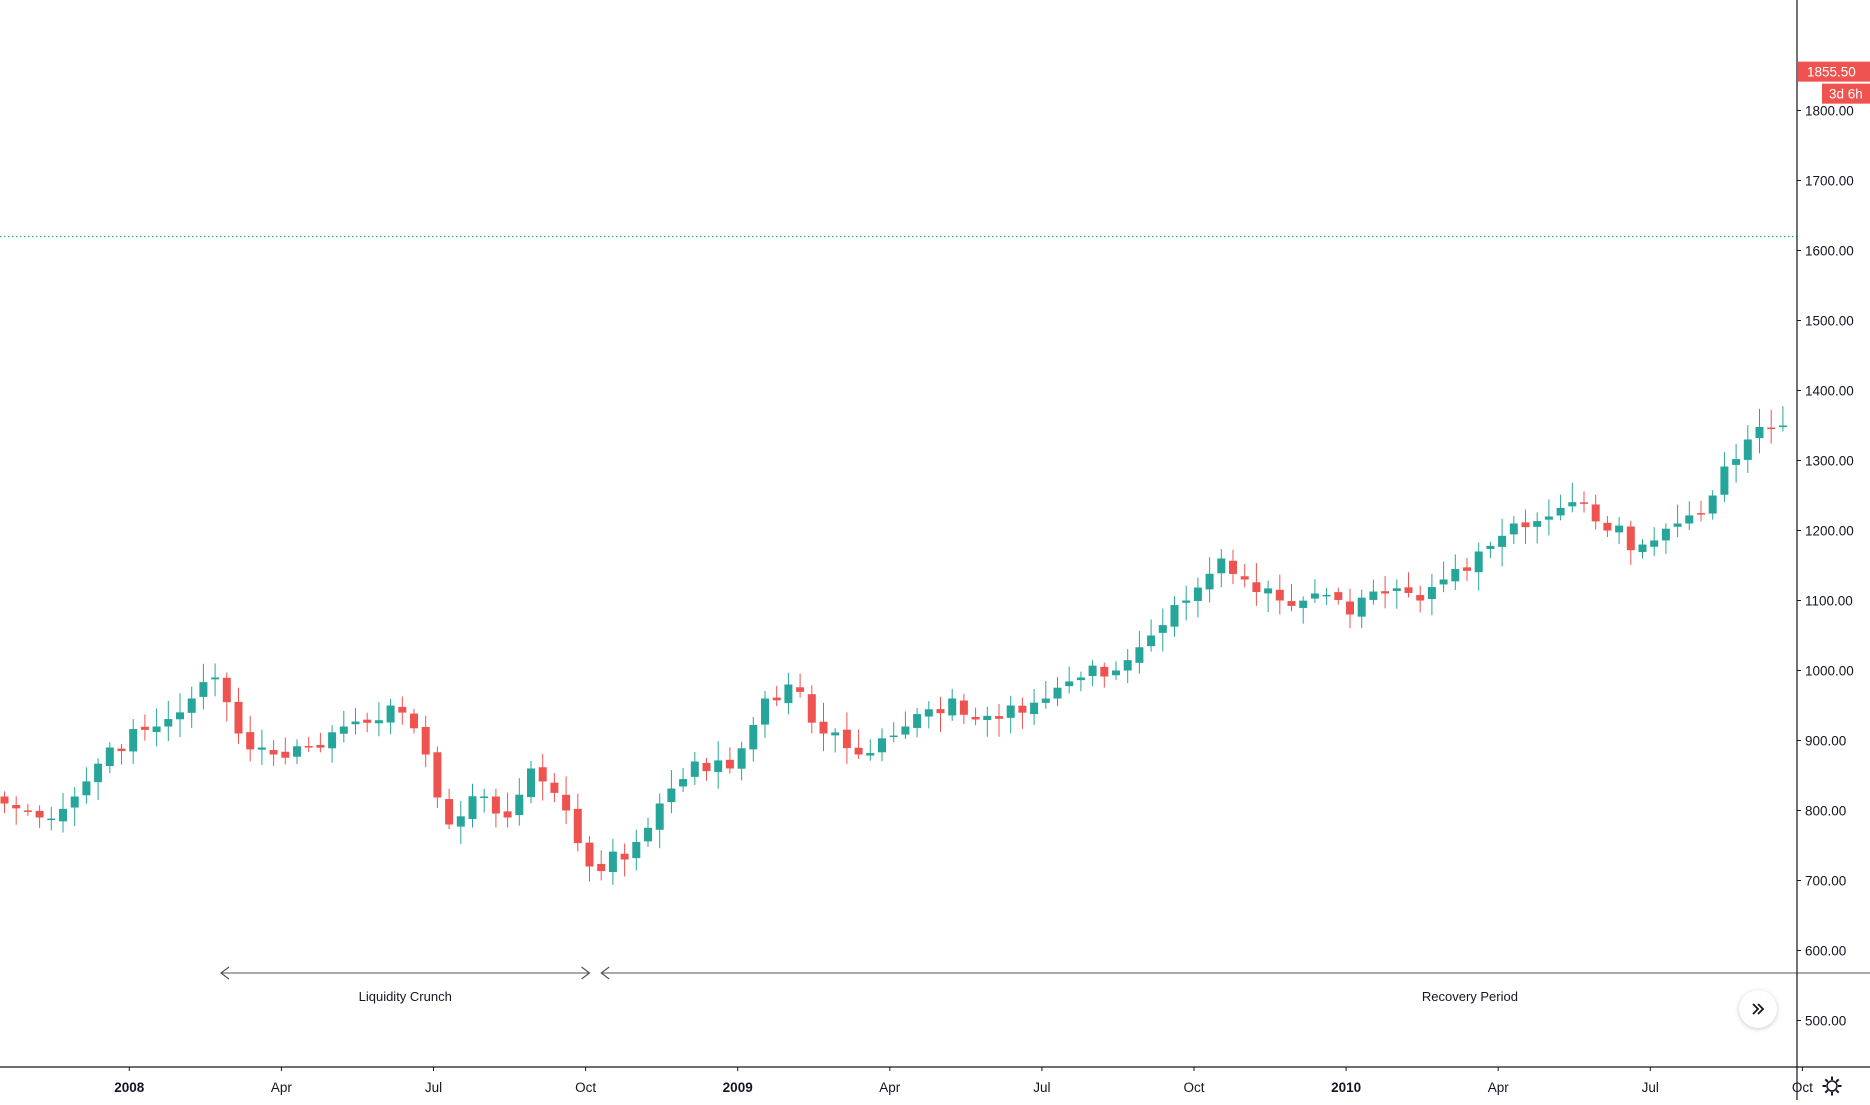  Describe the element at coordinates (586, 973) in the screenshot. I see `range-arrow-right` at that location.